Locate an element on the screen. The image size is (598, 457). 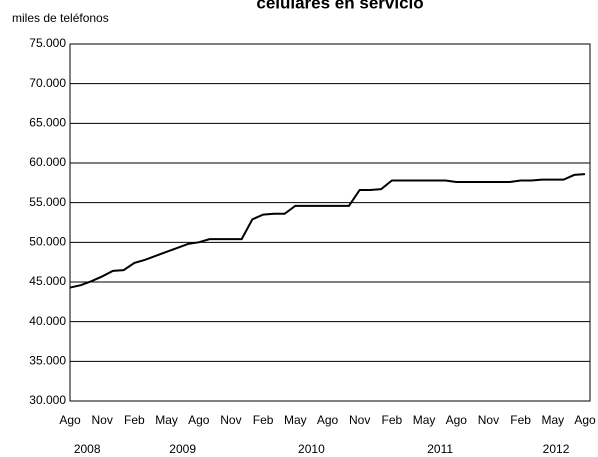
y-tick-label: 50.000 is located at coordinates (47, 242).